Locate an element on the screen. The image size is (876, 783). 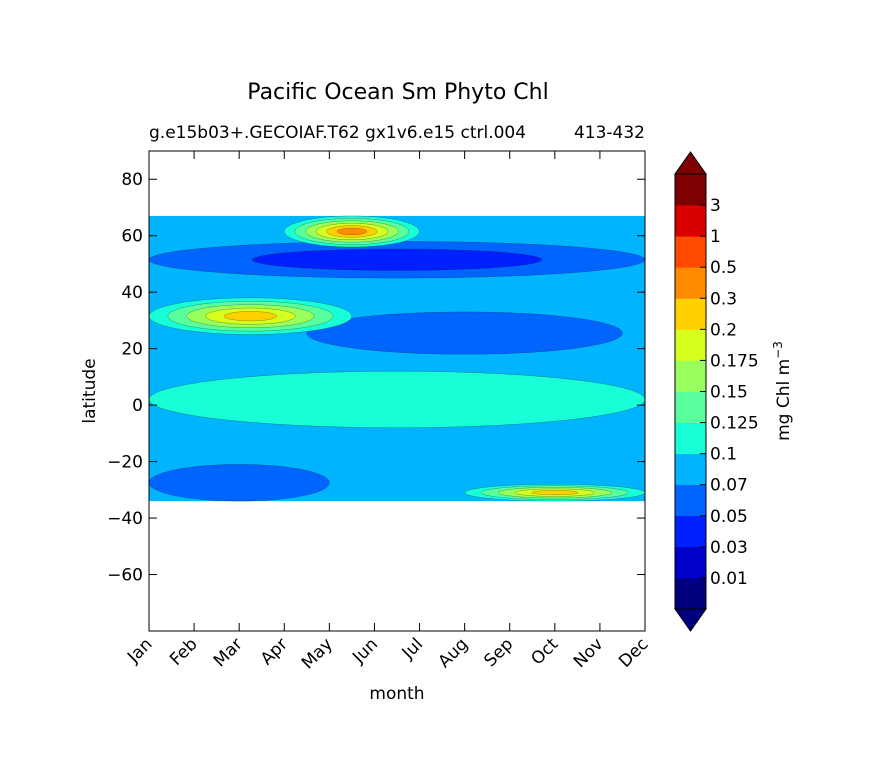
region-southern-subtropical-bloom is located at coordinates (554, 492).